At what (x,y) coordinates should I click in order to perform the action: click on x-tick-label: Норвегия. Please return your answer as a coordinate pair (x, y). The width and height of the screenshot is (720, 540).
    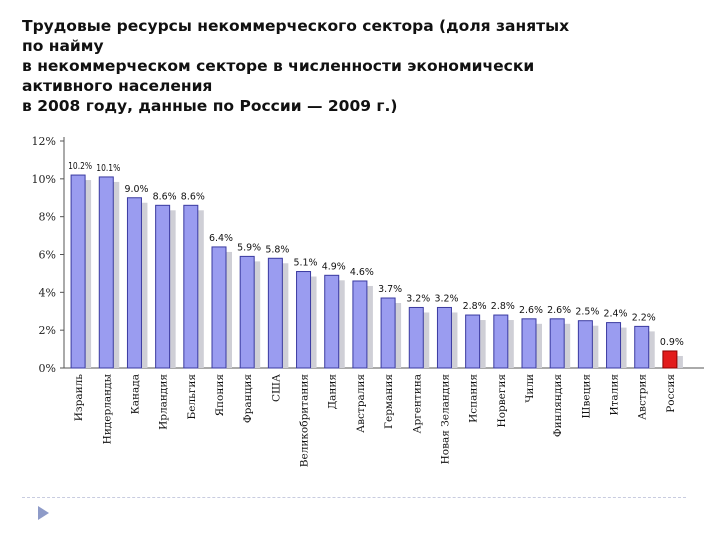
    Looking at the image, I should click on (502, 401).